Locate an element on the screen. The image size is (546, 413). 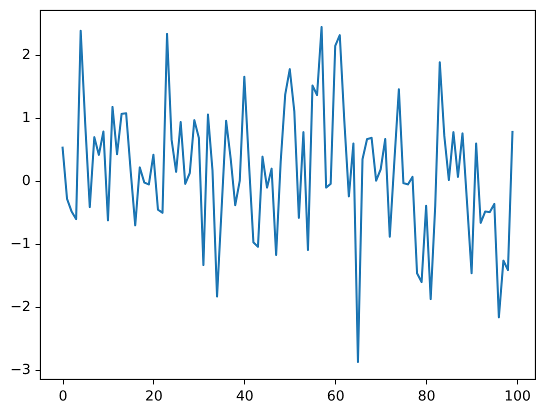
y-tick-label: 0 is located at coordinates (26, 181).